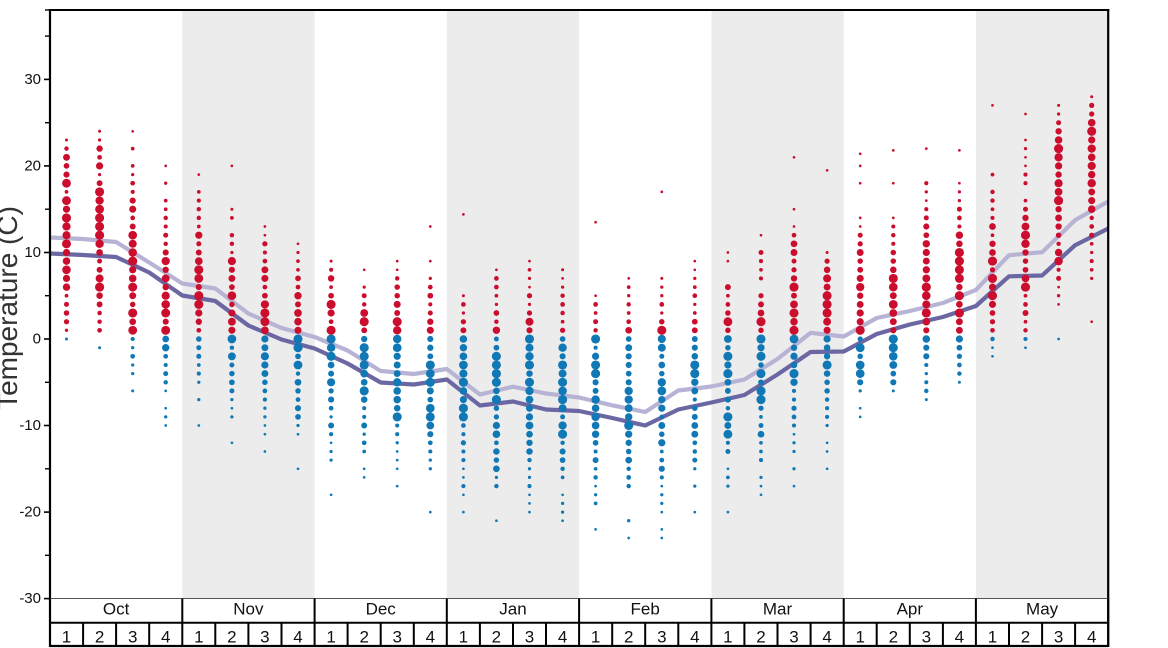 This screenshot has height=648, width=1168. I want to click on svg-text: -20, so click(30, 512).